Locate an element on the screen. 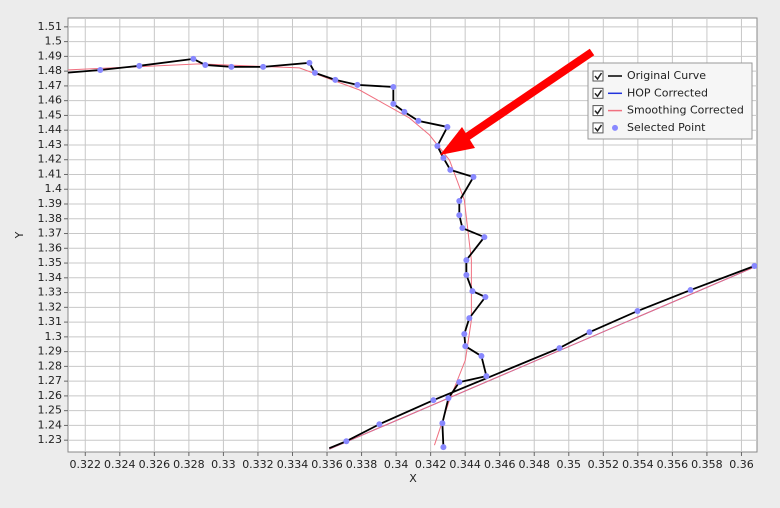  y-tick-label: 1.23 is located at coordinates (50, 439).